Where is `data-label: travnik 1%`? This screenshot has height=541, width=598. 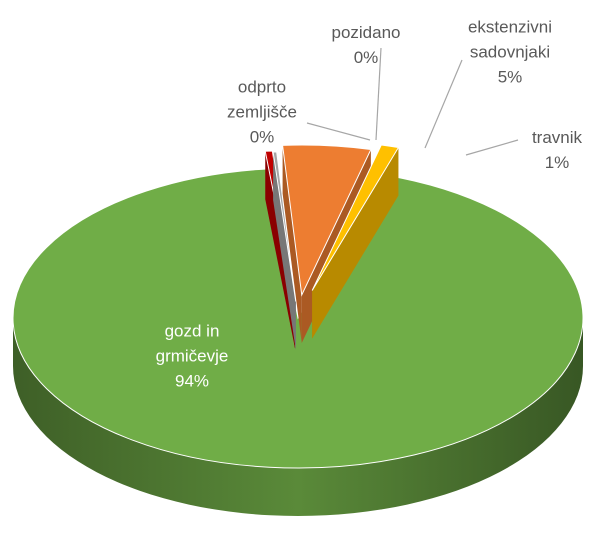
data-label: travnik 1% is located at coordinates (555, 150).